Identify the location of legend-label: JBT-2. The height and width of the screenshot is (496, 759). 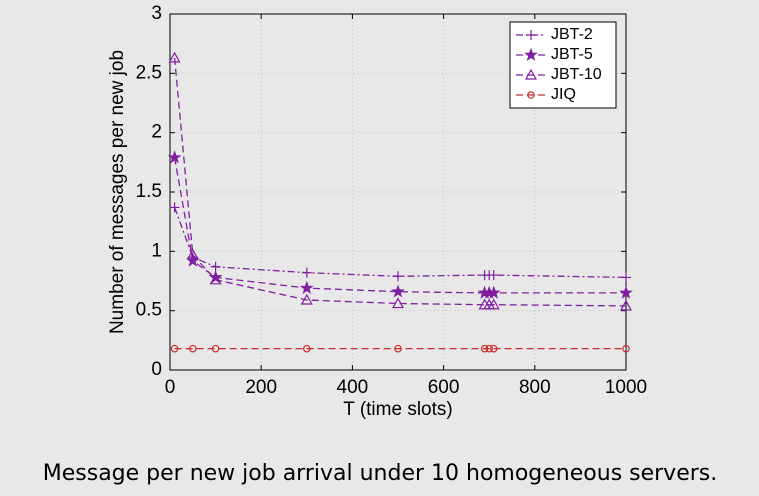
(572, 34).